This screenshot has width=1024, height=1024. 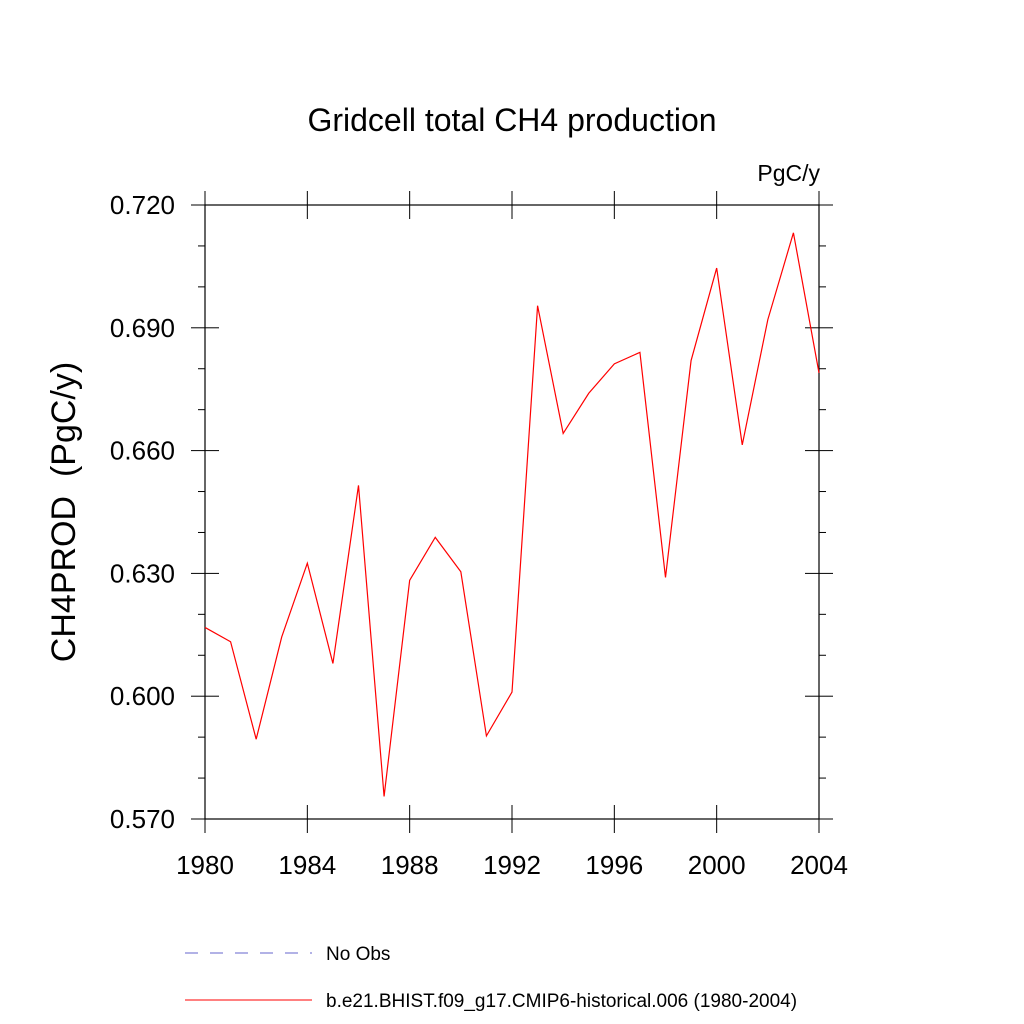 What do you see at coordinates (142, 573) in the screenshot?
I see `y-tick-label: 0.630` at bounding box center [142, 573].